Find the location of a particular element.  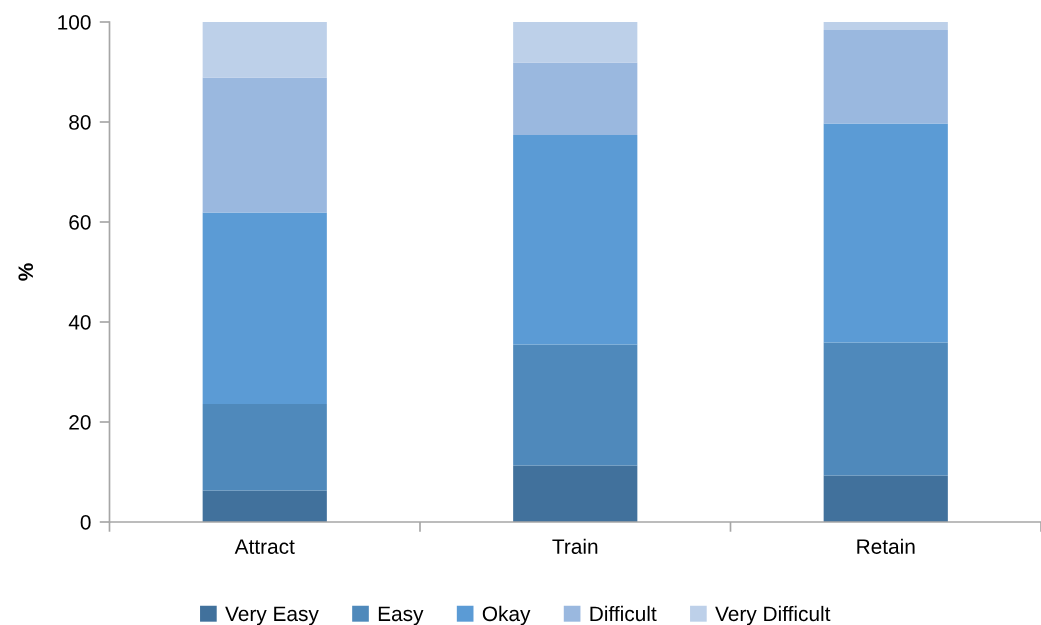

y-tick-label: 0 is located at coordinates (85, 522).